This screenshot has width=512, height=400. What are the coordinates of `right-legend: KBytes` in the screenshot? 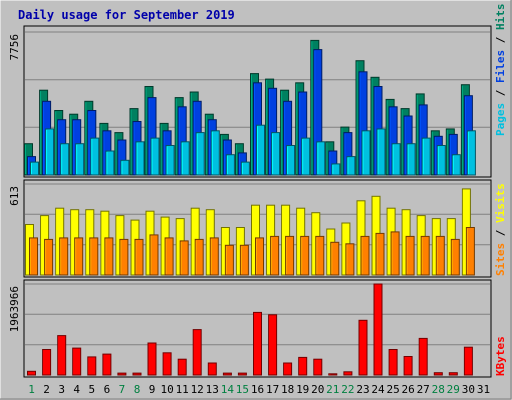 It's located at (500, 356).